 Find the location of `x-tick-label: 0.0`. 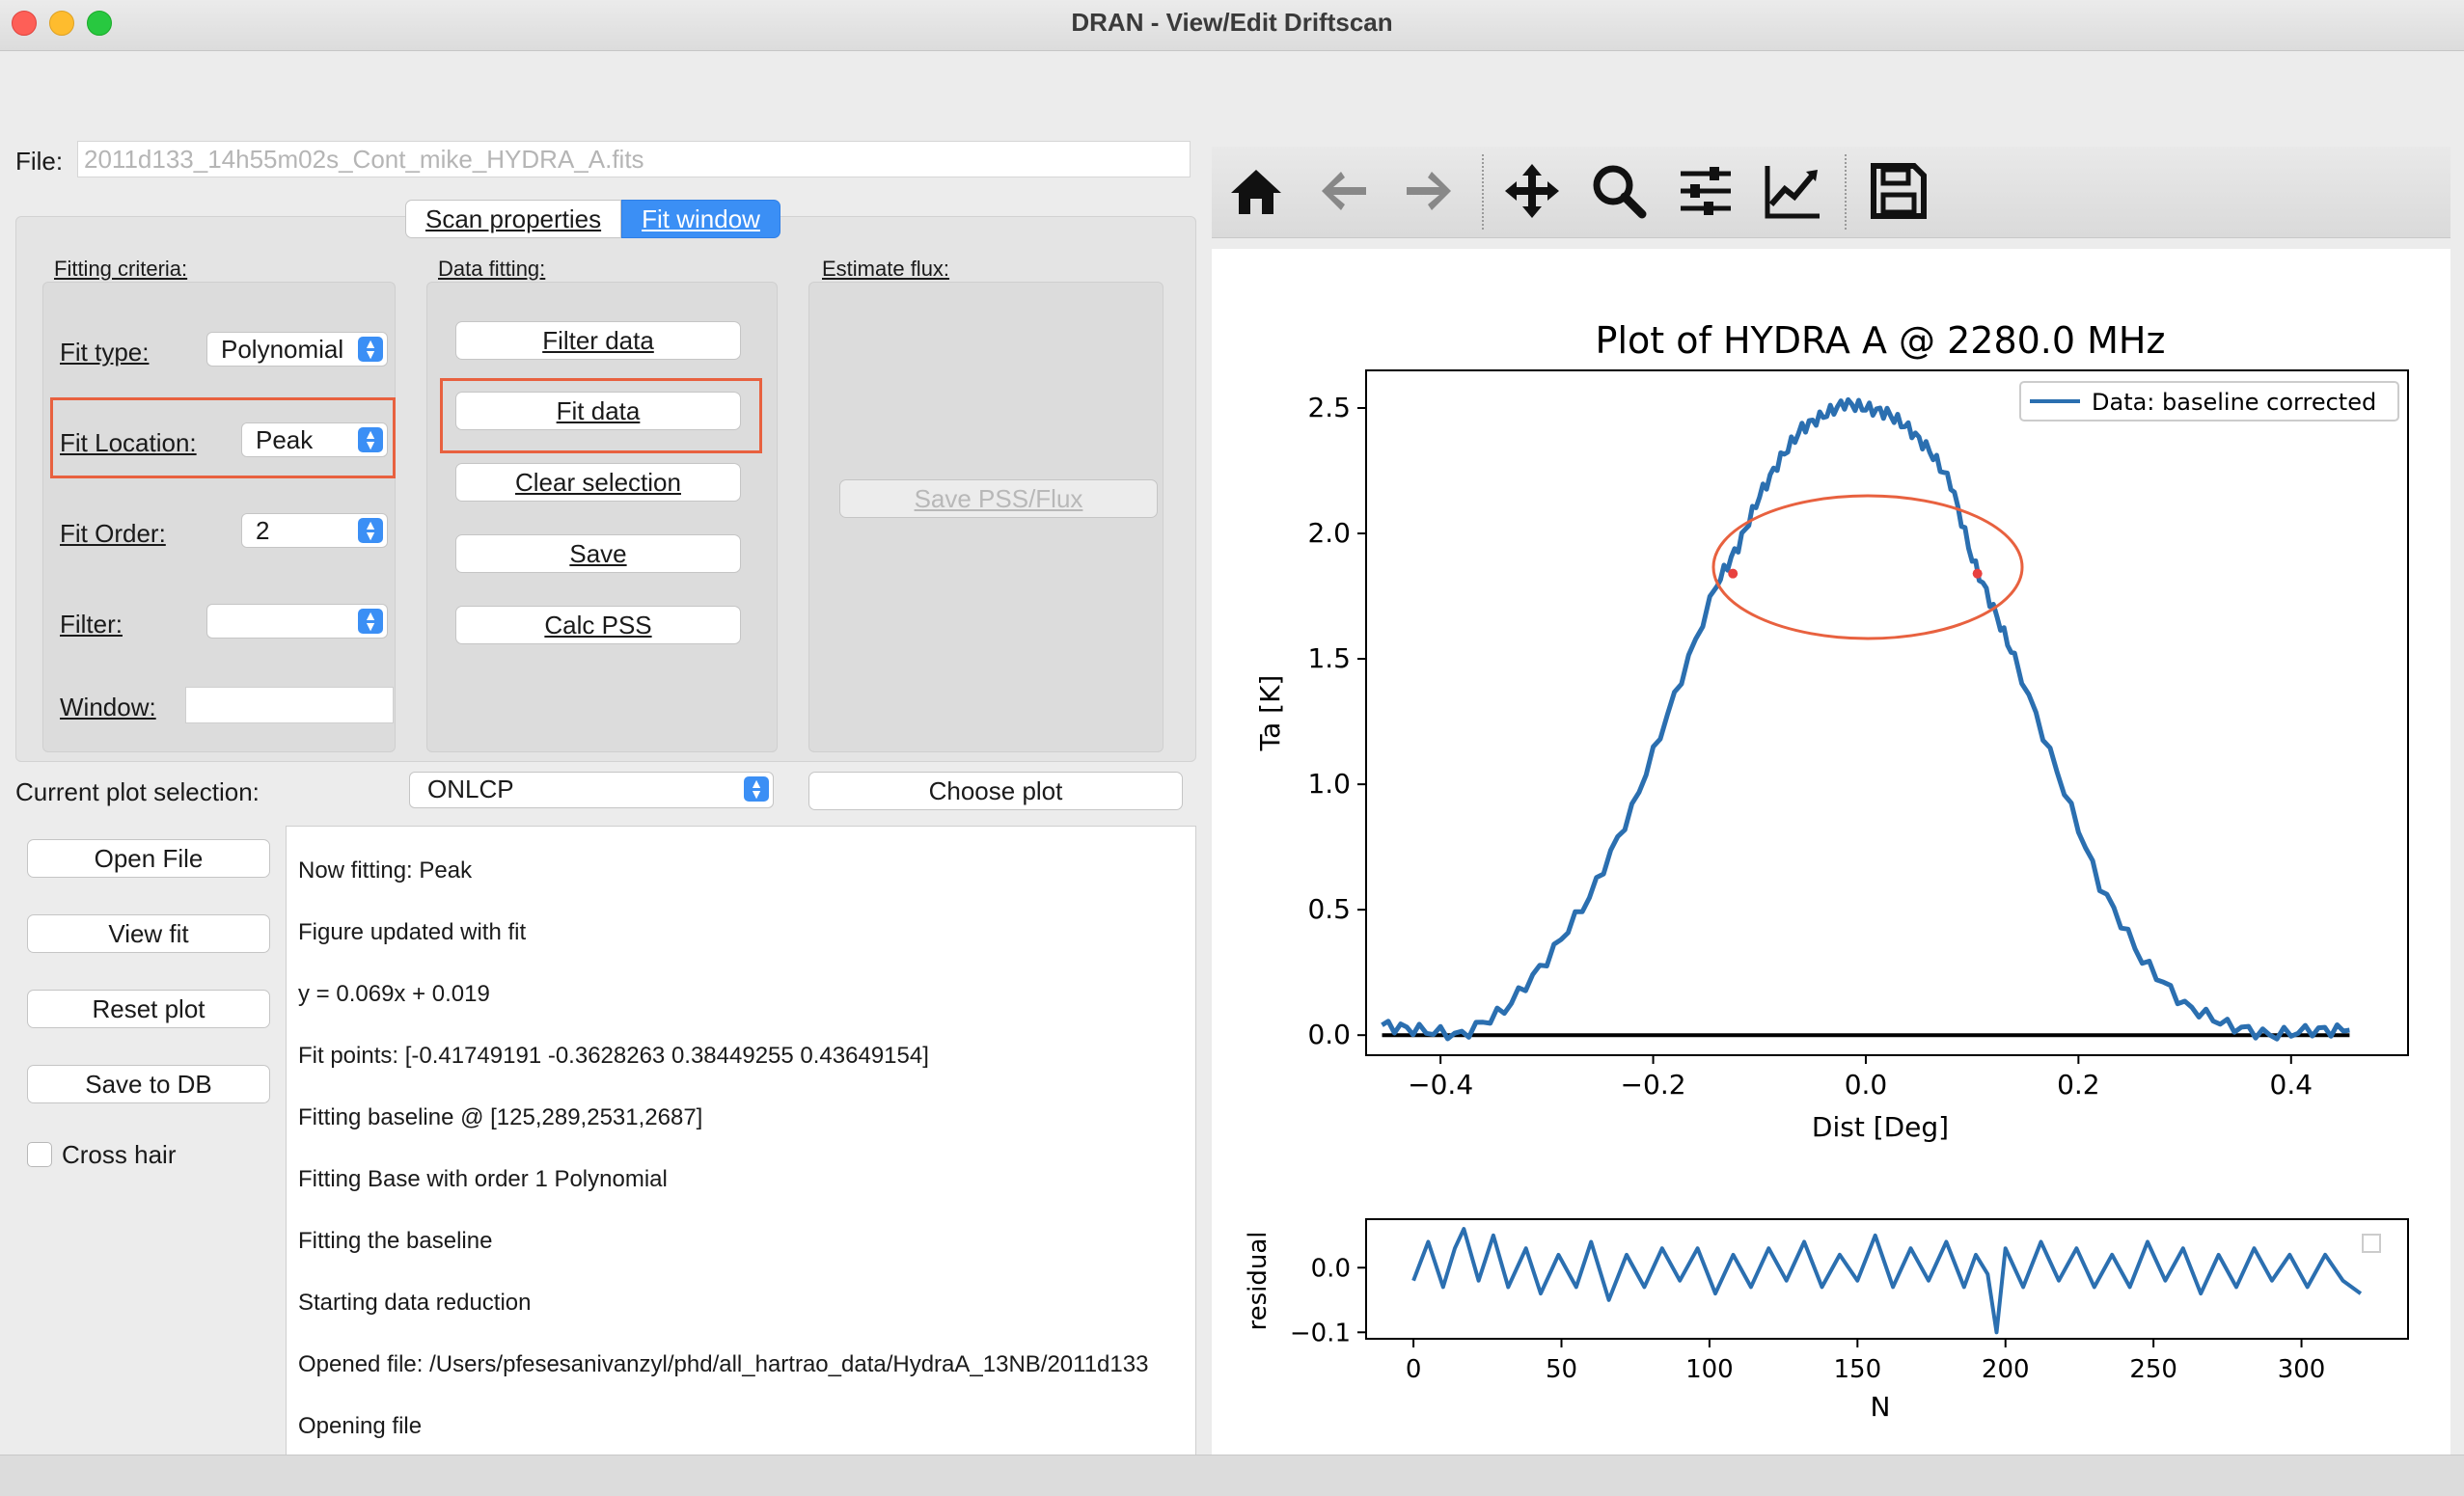

x-tick-label: 0.0 is located at coordinates (1866, 1085).